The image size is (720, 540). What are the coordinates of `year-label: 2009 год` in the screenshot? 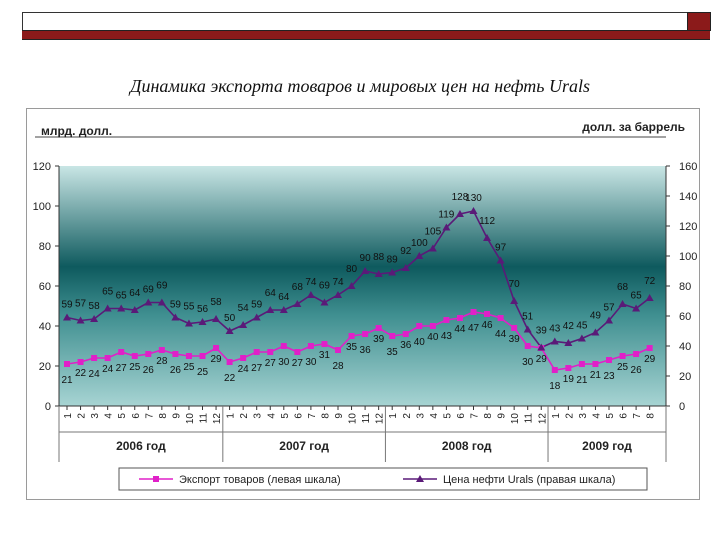 It's located at (607, 446).